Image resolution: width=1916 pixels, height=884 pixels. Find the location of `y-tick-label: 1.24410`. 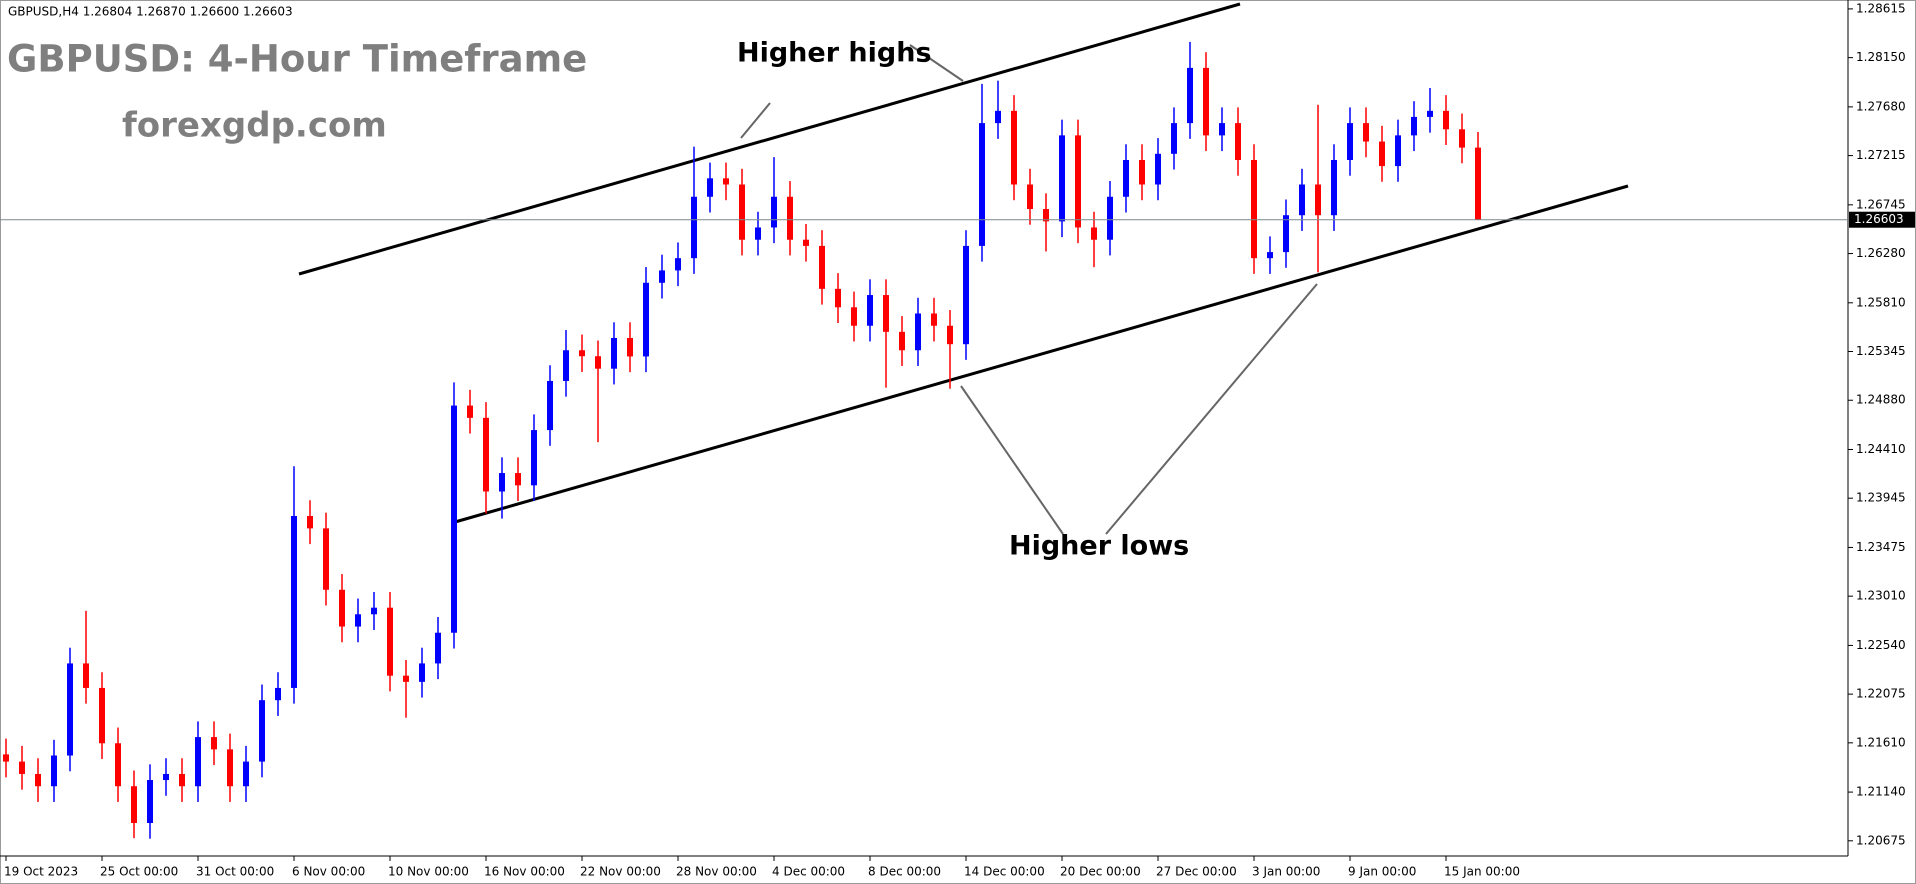

y-tick-label: 1.24410 is located at coordinates (1881, 449).